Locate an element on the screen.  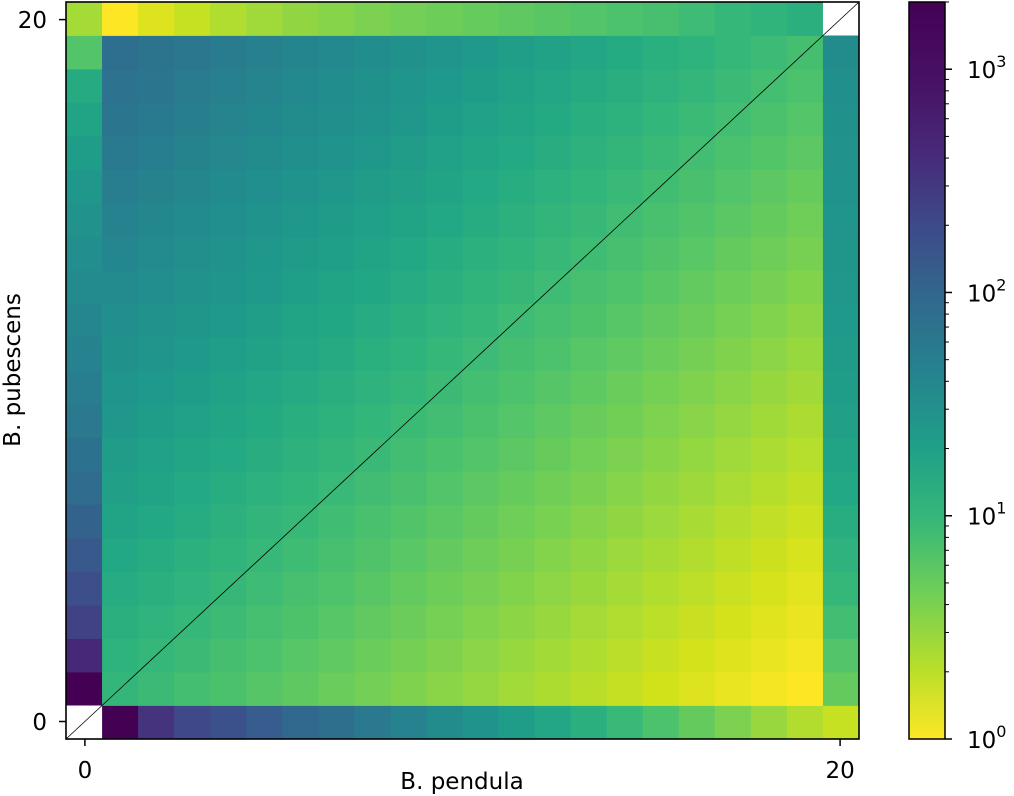
y-tick-label-0: 0 is located at coordinates (39, 723).